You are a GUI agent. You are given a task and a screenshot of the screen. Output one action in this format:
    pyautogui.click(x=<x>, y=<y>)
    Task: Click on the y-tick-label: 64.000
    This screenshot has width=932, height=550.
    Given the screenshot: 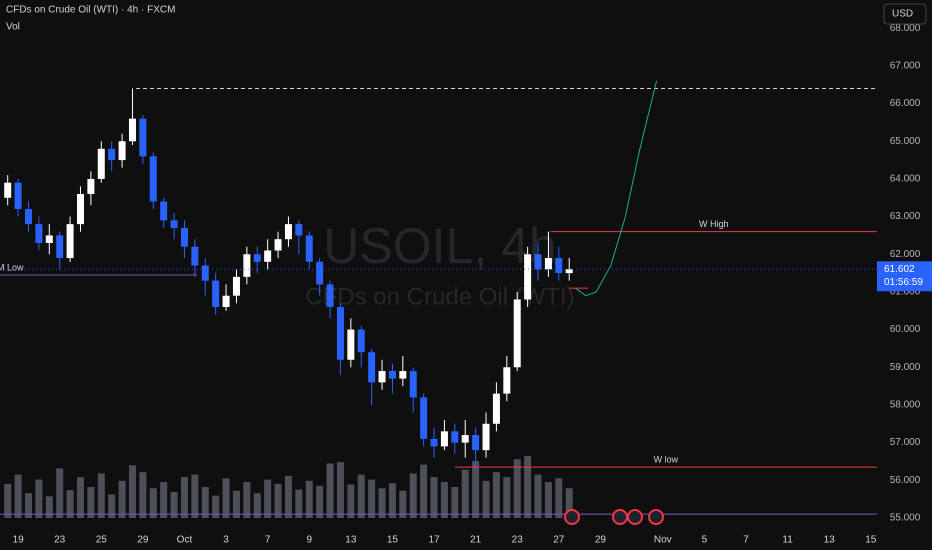 What is the action you would take?
    pyautogui.click(x=905, y=179)
    